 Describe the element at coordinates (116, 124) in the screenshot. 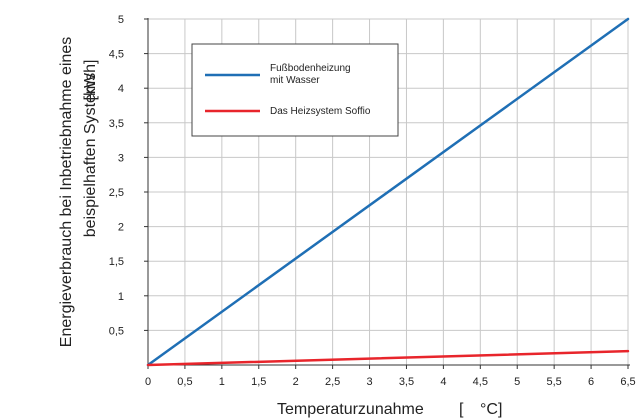

I see `y-tick-label: 3,5` at that location.